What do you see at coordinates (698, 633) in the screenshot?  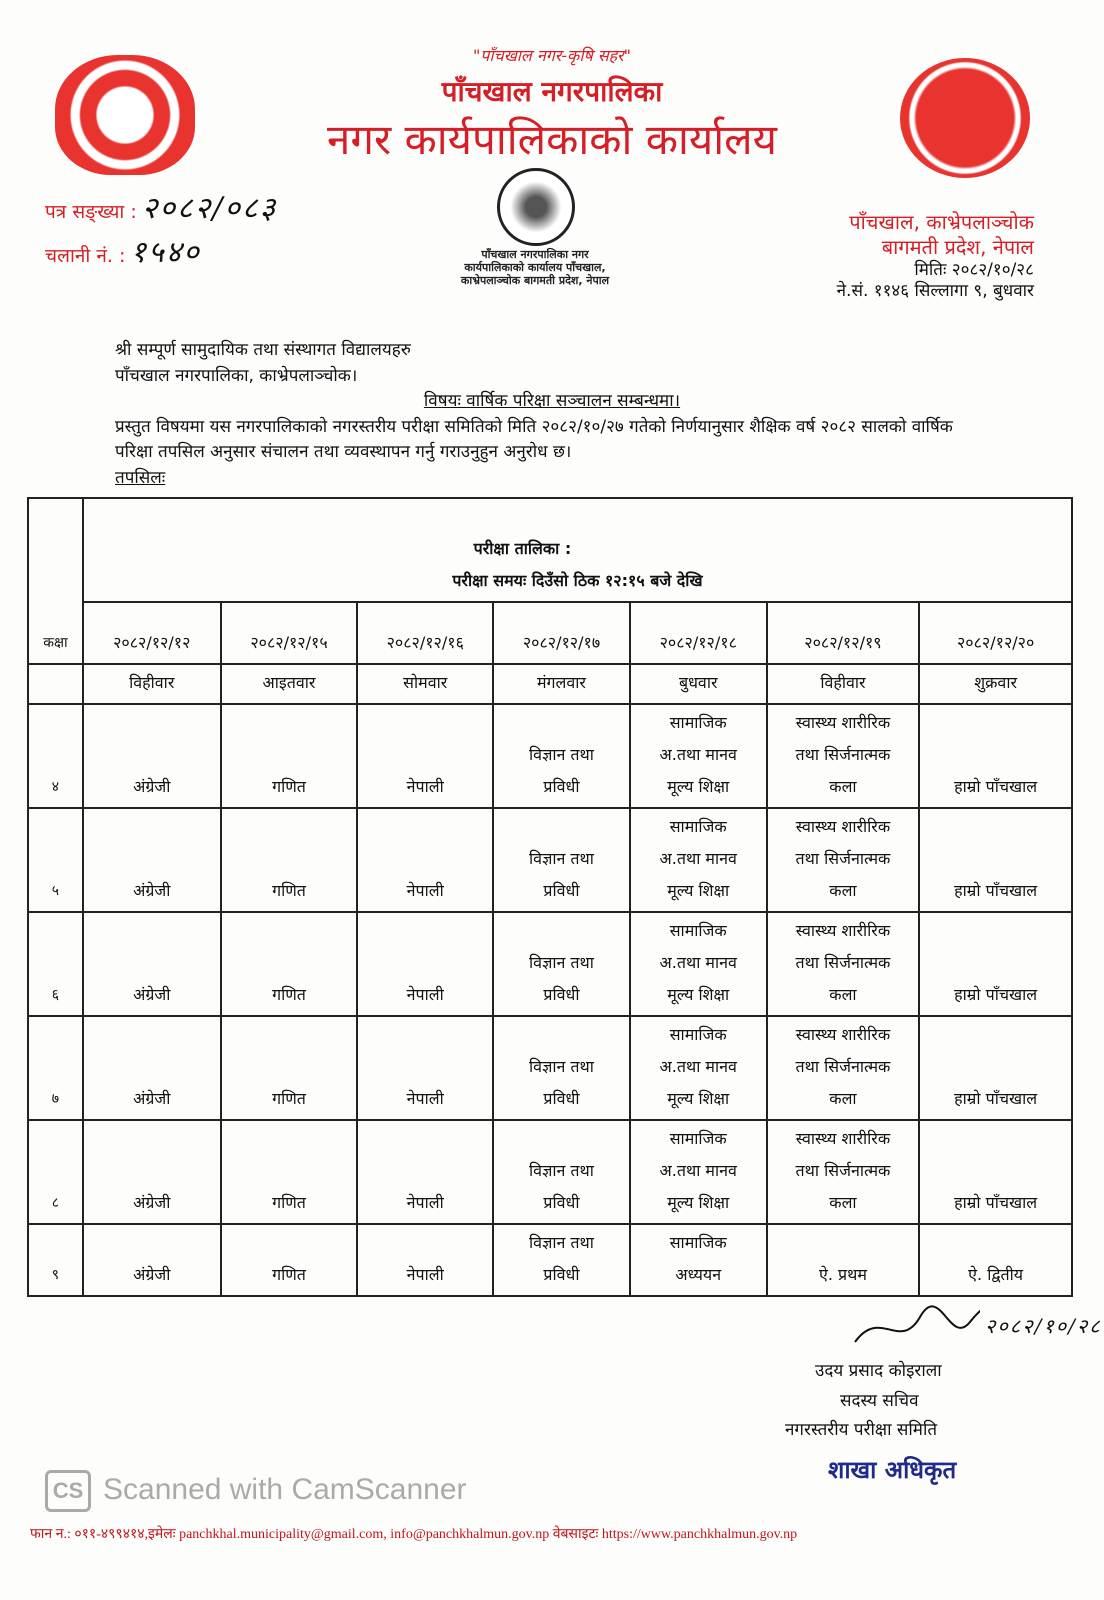 I see `date-cell: २०८२/१२/१८` at bounding box center [698, 633].